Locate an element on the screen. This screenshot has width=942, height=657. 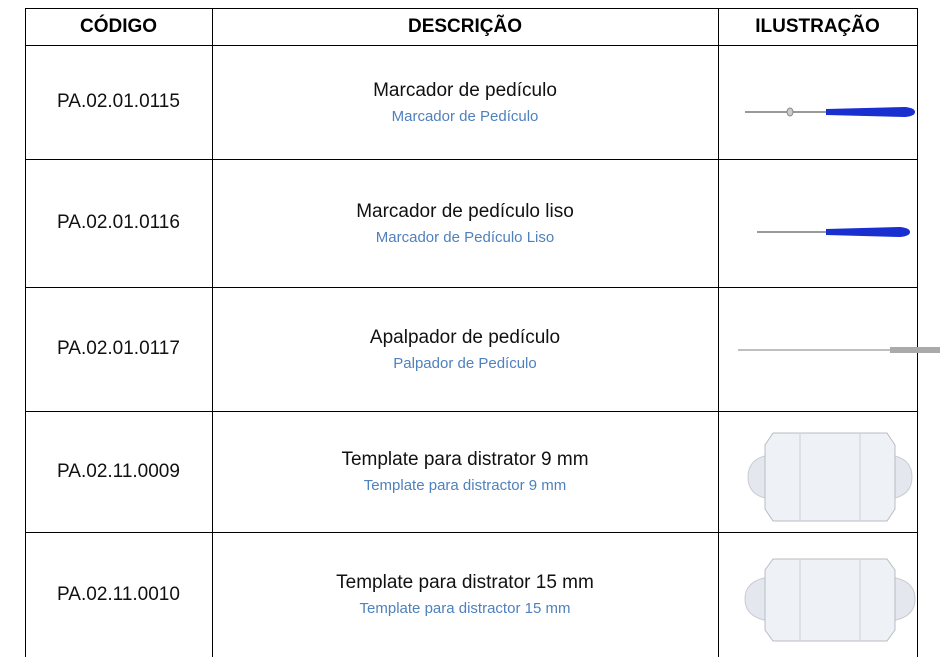
header: ILUSTRAÇÃO is located at coordinates (817, 26).